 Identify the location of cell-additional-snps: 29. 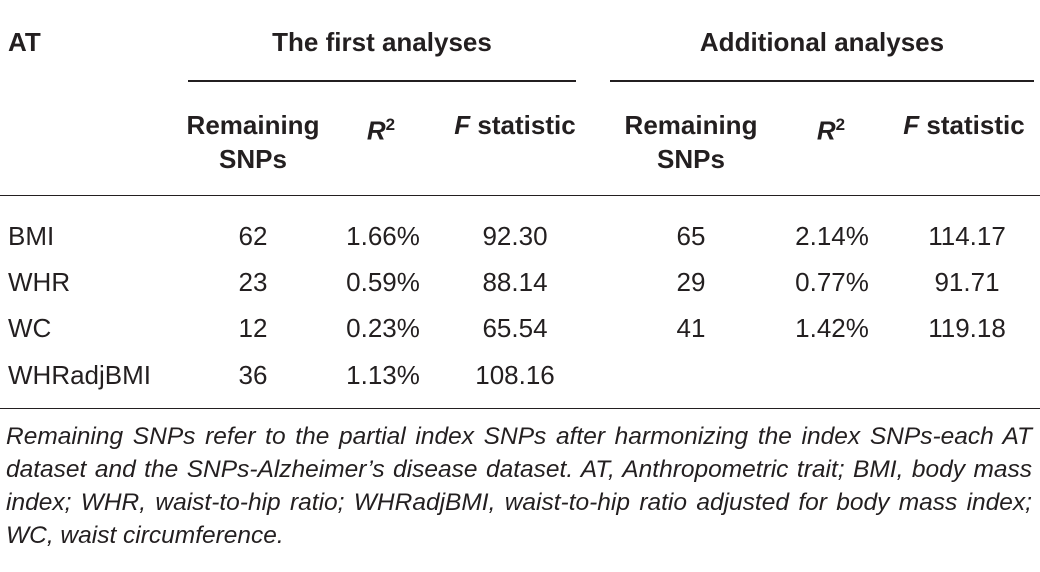
(691, 282).